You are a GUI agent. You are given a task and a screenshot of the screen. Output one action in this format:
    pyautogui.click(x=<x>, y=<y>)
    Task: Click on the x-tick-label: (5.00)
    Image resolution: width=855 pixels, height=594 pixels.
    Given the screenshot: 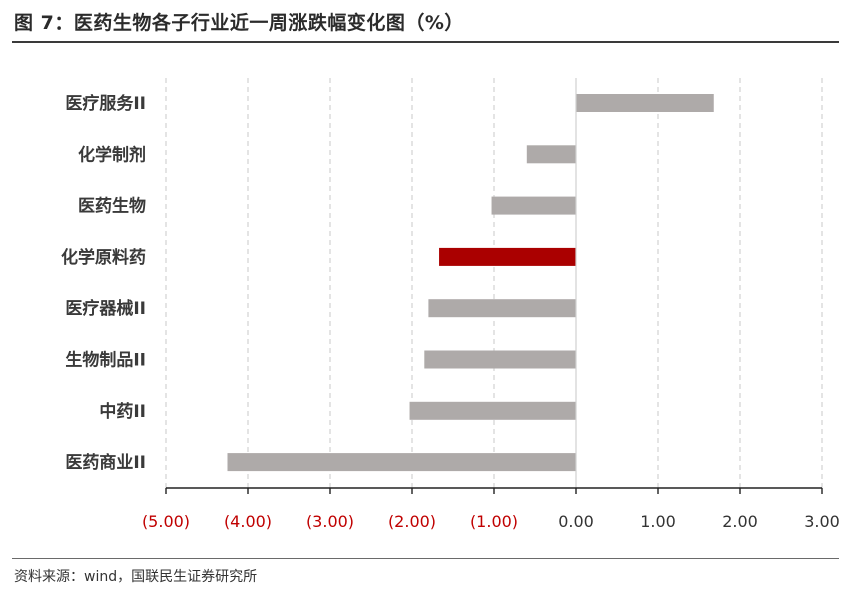 What is the action you would take?
    pyautogui.click(x=166, y=521)
    